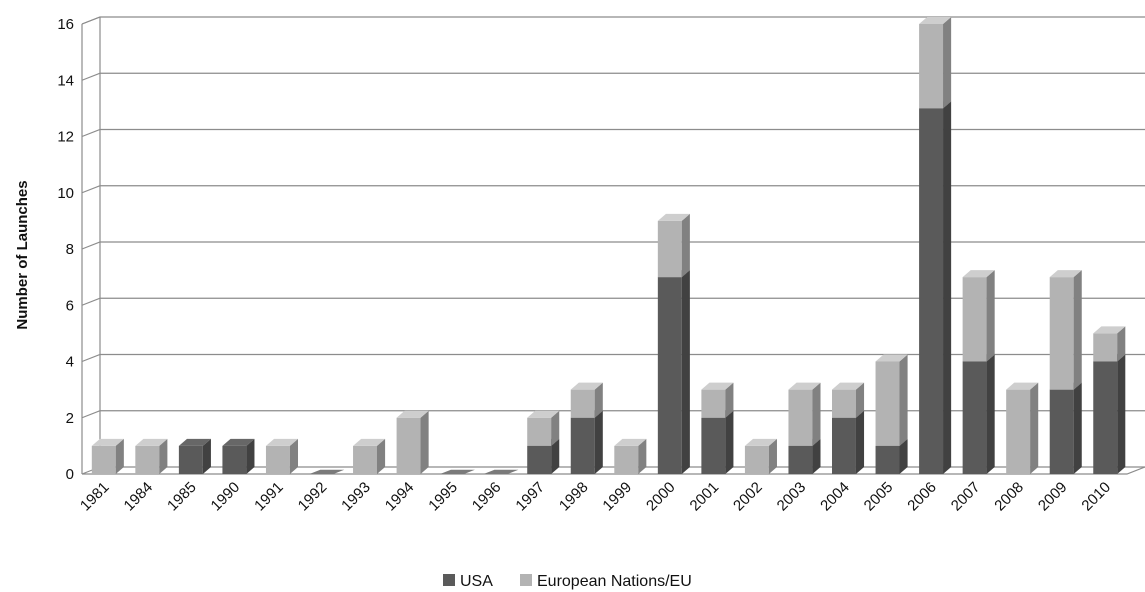 The image size is (1145, 592). What do you see at coordinates (543, 428) in the screenshot?
I see `bar-segment-eu-1997` at bounding box center [543, 428].